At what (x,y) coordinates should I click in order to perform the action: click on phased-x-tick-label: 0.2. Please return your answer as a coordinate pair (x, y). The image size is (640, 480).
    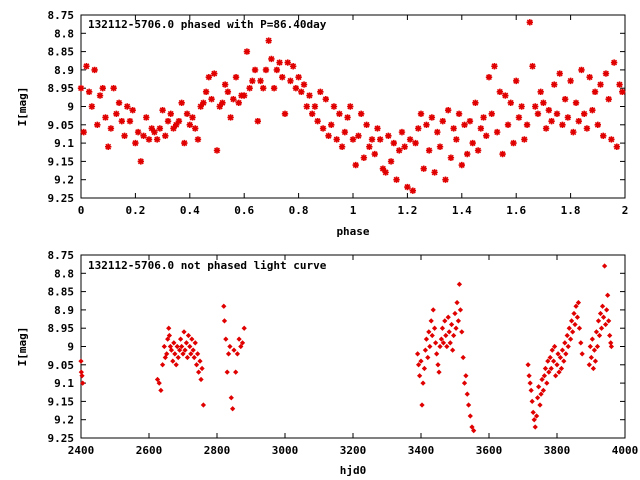
    Looking at the image, I should click on (135, 210).